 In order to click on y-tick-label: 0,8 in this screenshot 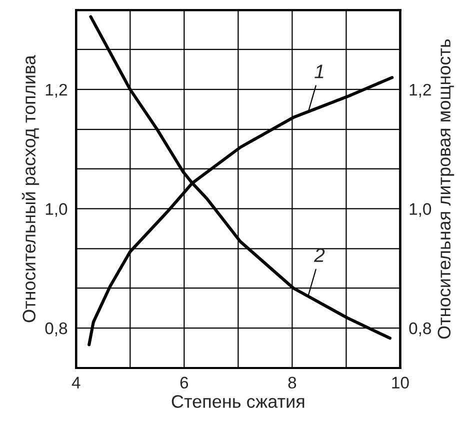, I will do `click(56, 329)`.